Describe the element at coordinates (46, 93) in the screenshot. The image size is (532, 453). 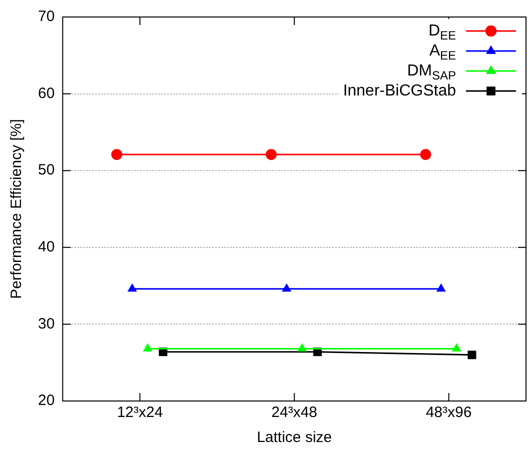
I see `y-tick-label: 60` at that location.